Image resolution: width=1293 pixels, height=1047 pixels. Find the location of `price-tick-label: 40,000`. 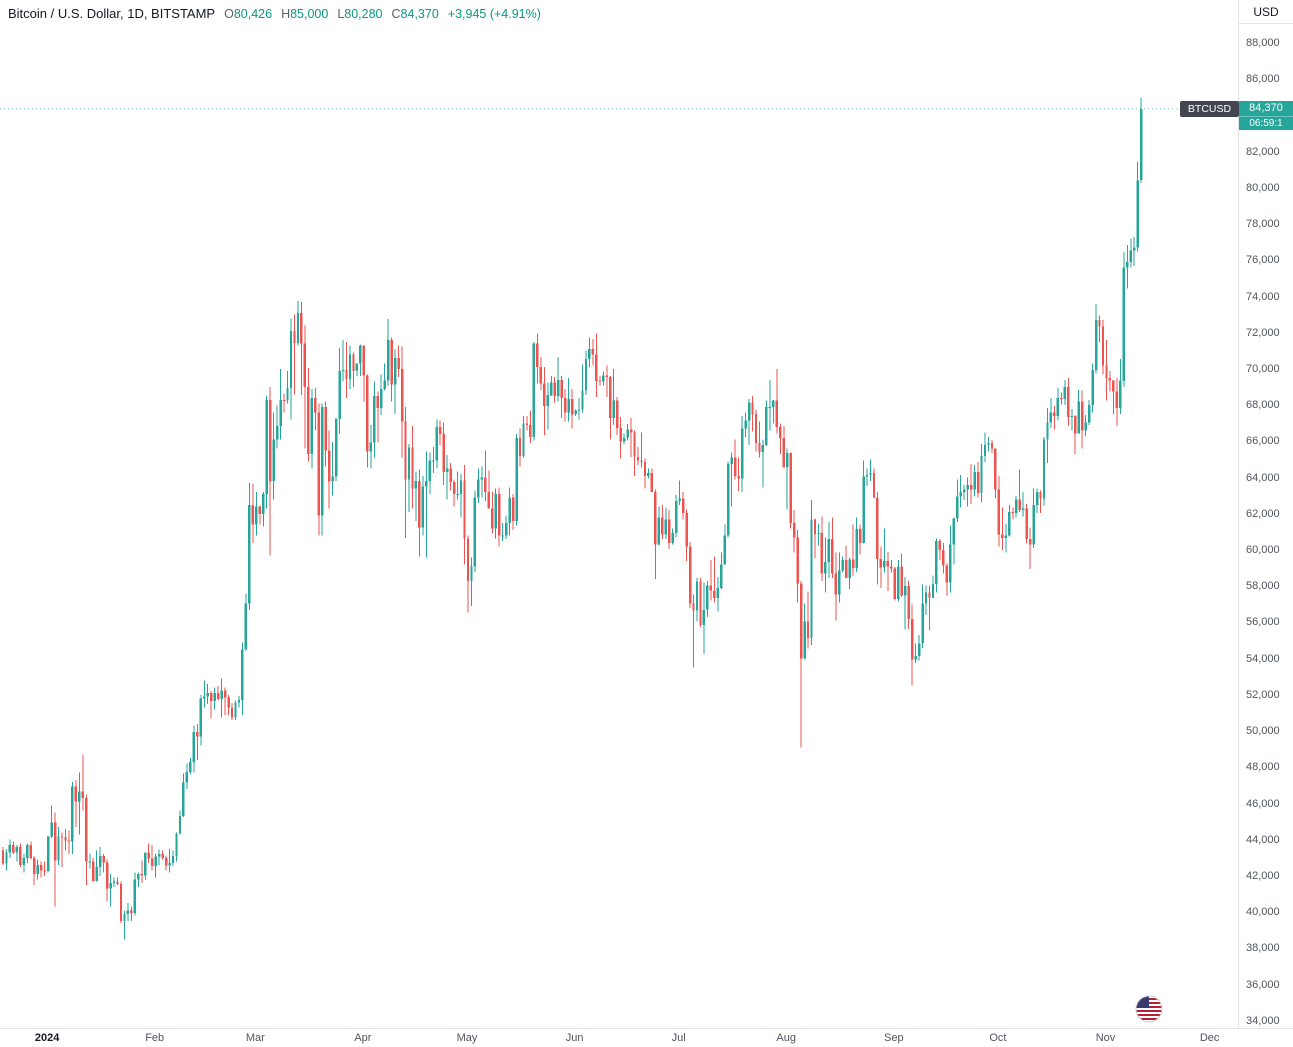

price-tick-label: 40,000 is located at coordinates (1263, 912).